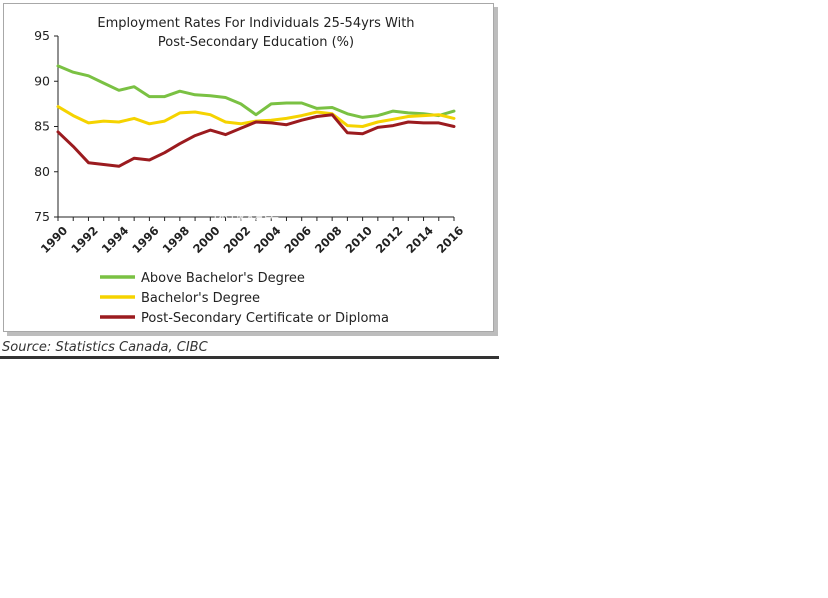  What do you see at coordinates (267, 239) in the screenshot?
I see `x-tick-label: 2004` at bounding box center [267, 239].